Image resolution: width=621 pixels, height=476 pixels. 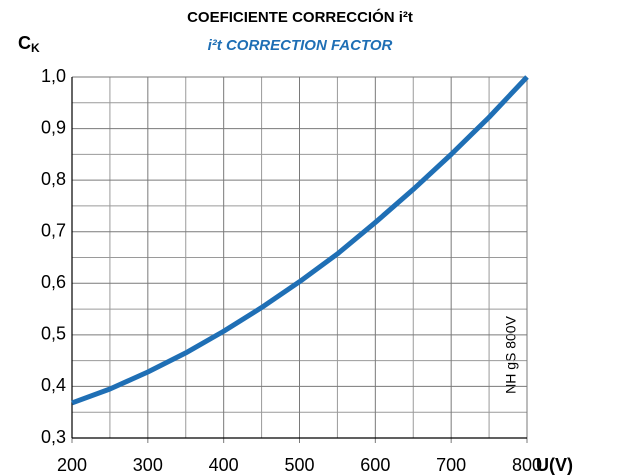 What do you see at coordinates (53, 76) in the screenshot?
I see `y-tick-label: 1,0` at bounding box center [53, 76].